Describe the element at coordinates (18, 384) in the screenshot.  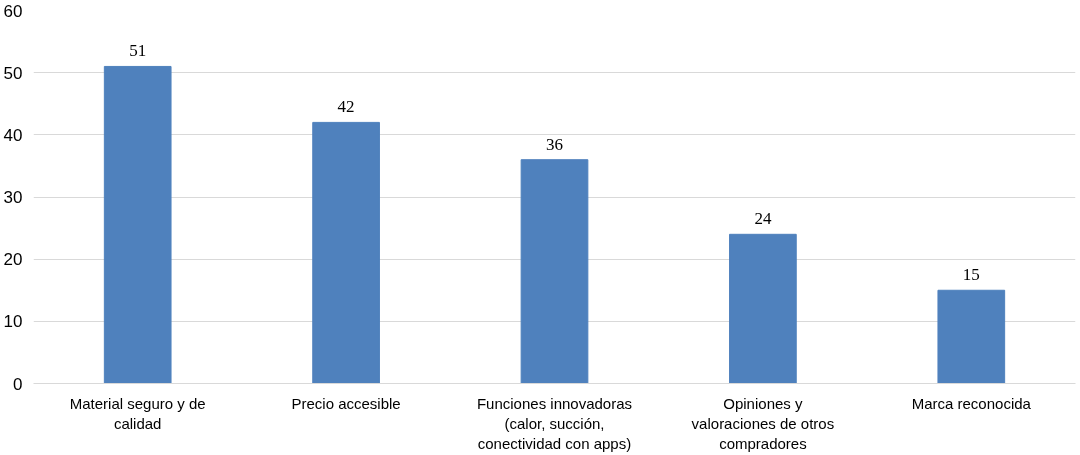
I see `y-tick-label: 0` at that location.